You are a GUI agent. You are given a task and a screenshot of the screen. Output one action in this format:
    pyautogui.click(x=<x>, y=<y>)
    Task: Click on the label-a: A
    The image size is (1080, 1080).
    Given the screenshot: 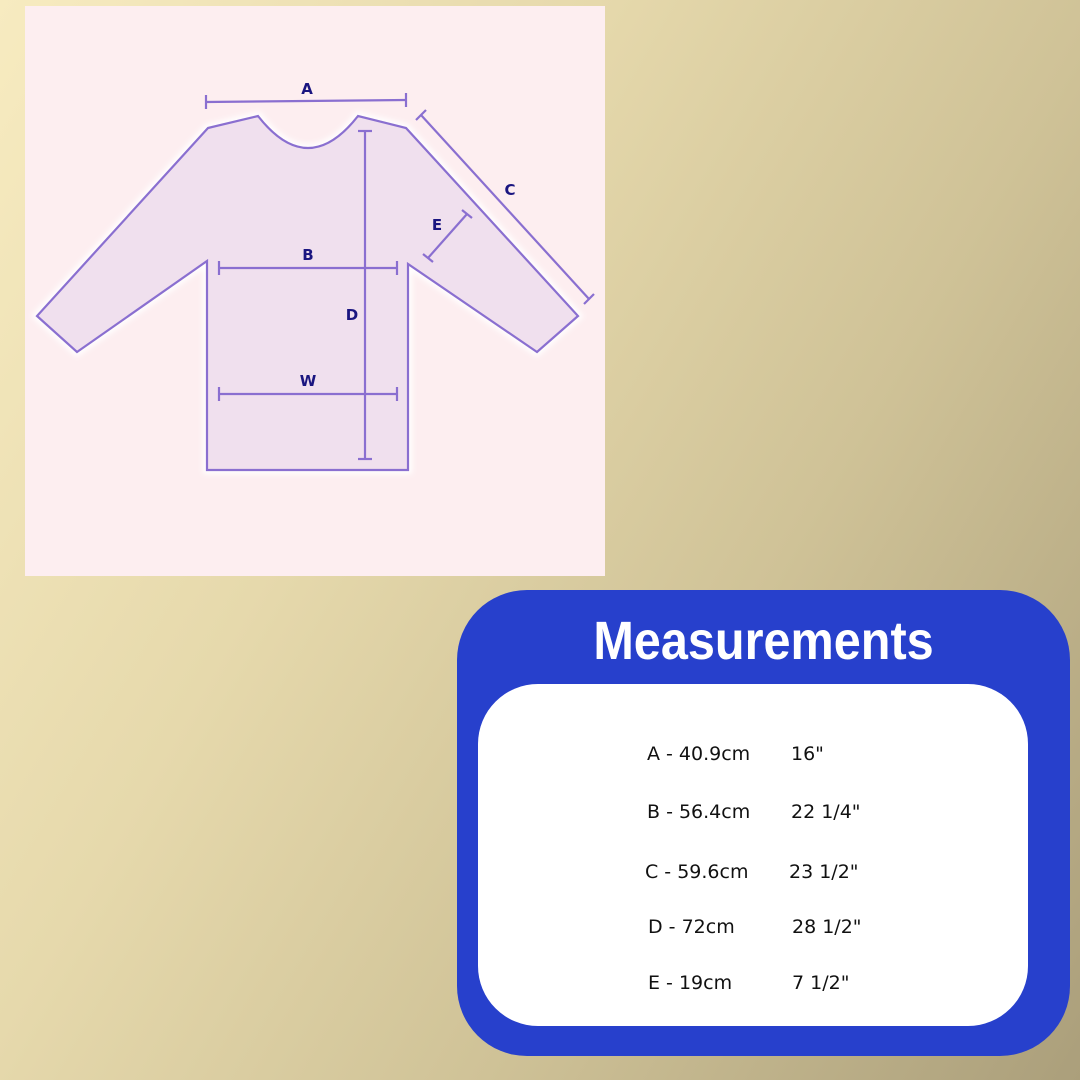 What is the action you would take?
    pyautogui.click(x=307, y=89)
    